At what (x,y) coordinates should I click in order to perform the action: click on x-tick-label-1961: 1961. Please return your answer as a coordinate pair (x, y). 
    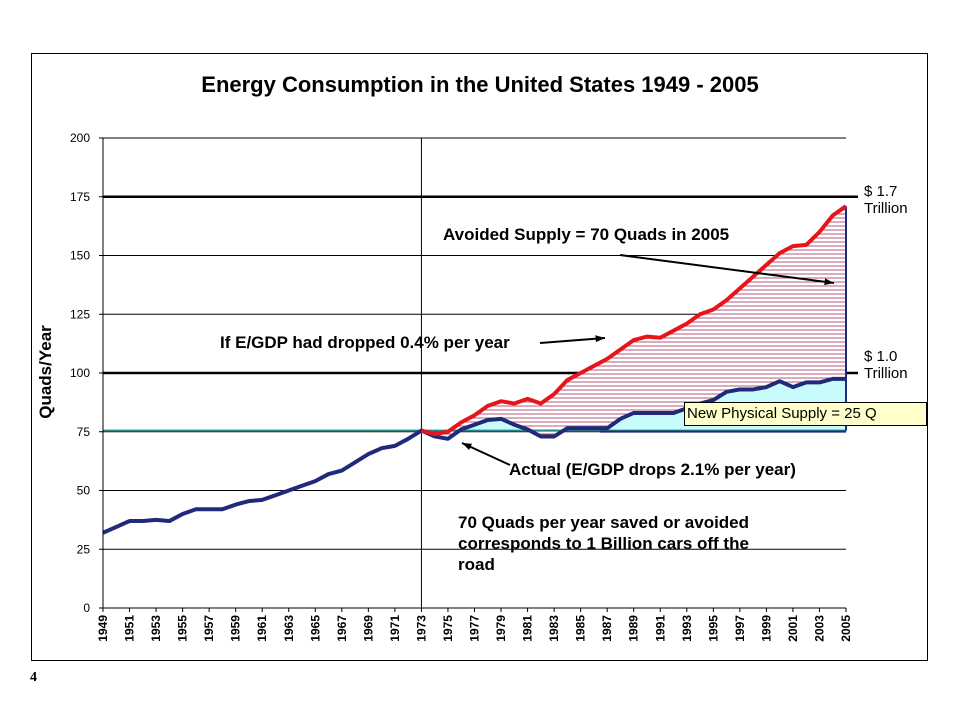
    Looking at the image, I should click on (262, 628).